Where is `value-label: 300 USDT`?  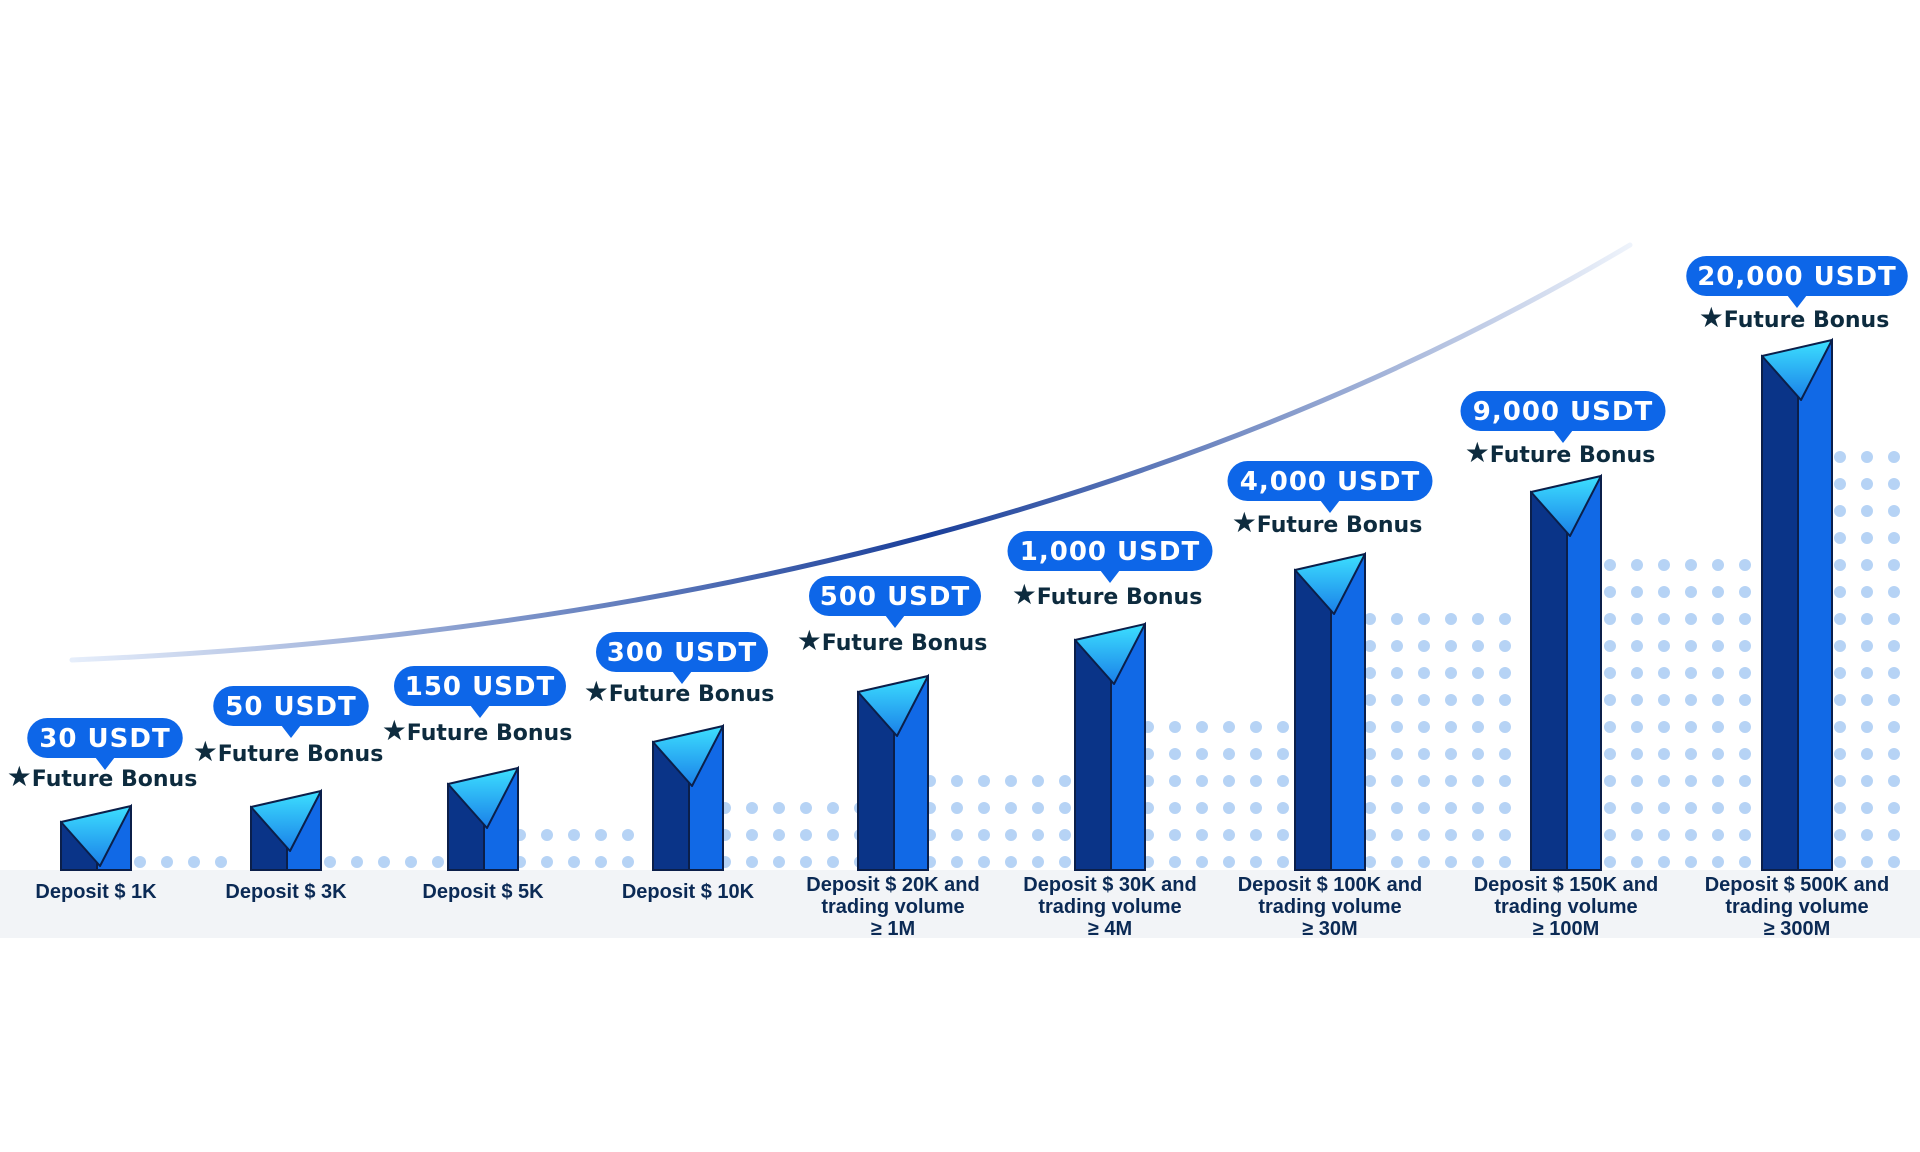
value-label: 300 USDT is located at coordinates (682, 653).